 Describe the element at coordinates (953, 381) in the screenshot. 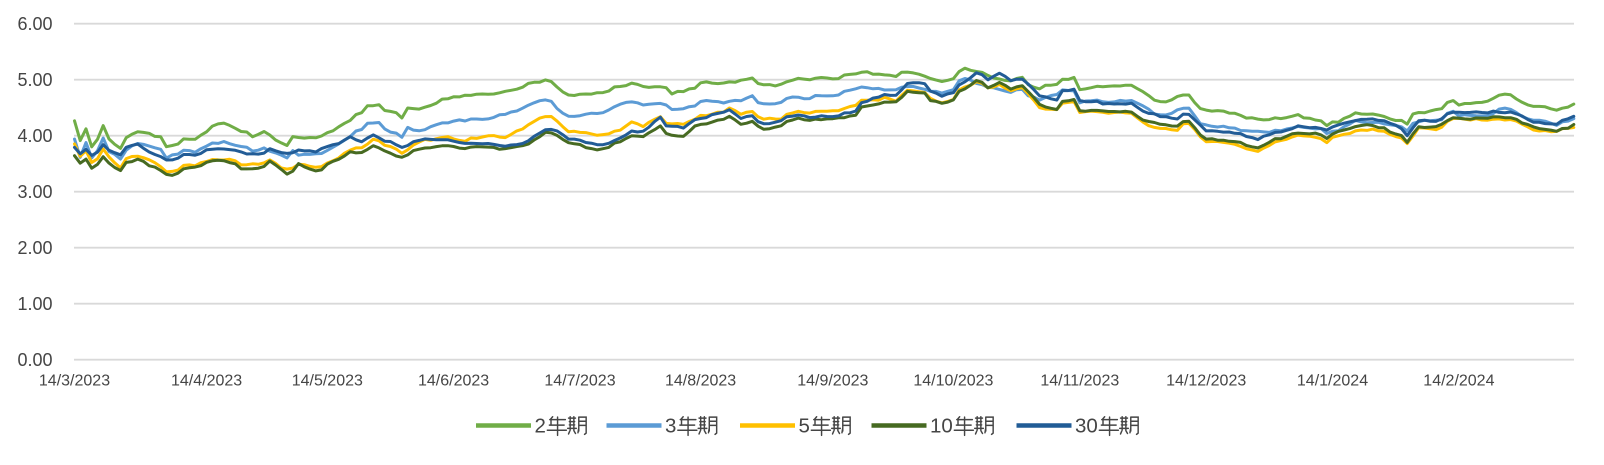

I see `svg-text: 14/10/2023` at that location.